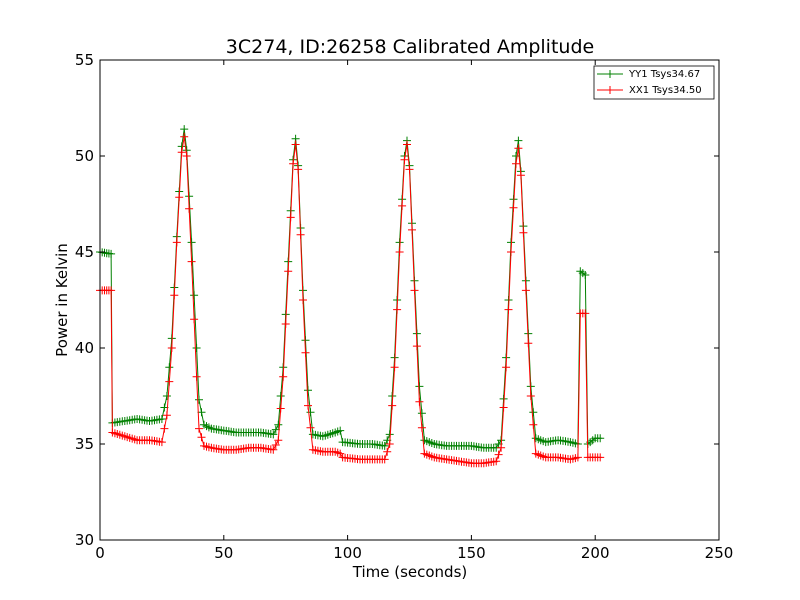  What do you see at coordinates (665, 90) in the screenshot?
I see `legend-label-xx1: XX1 Tsys34.50` at bounding box center [665, 90].